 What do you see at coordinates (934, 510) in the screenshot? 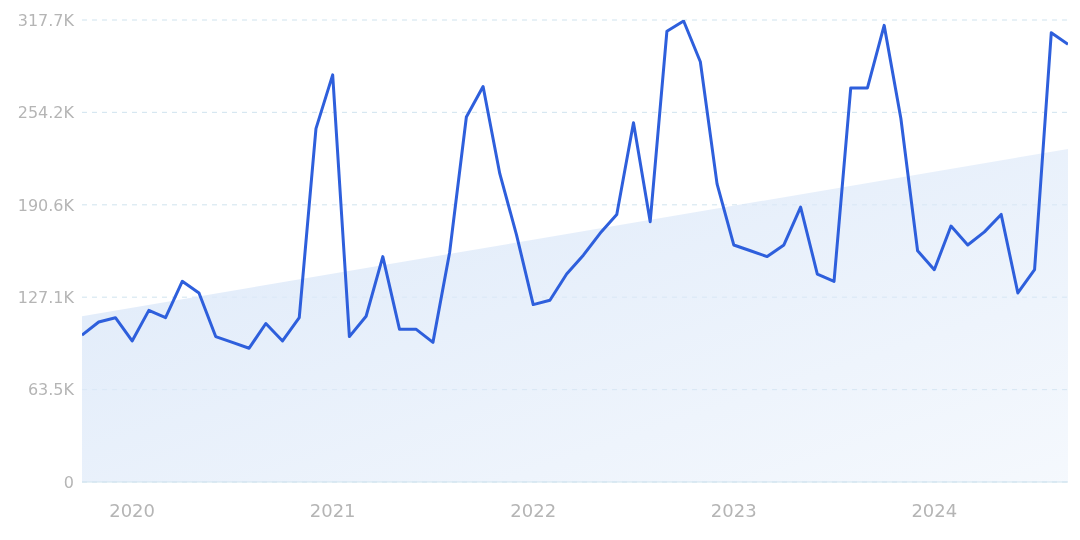
I see `x-tick-label: 2024` at bounding box center [934, 510].